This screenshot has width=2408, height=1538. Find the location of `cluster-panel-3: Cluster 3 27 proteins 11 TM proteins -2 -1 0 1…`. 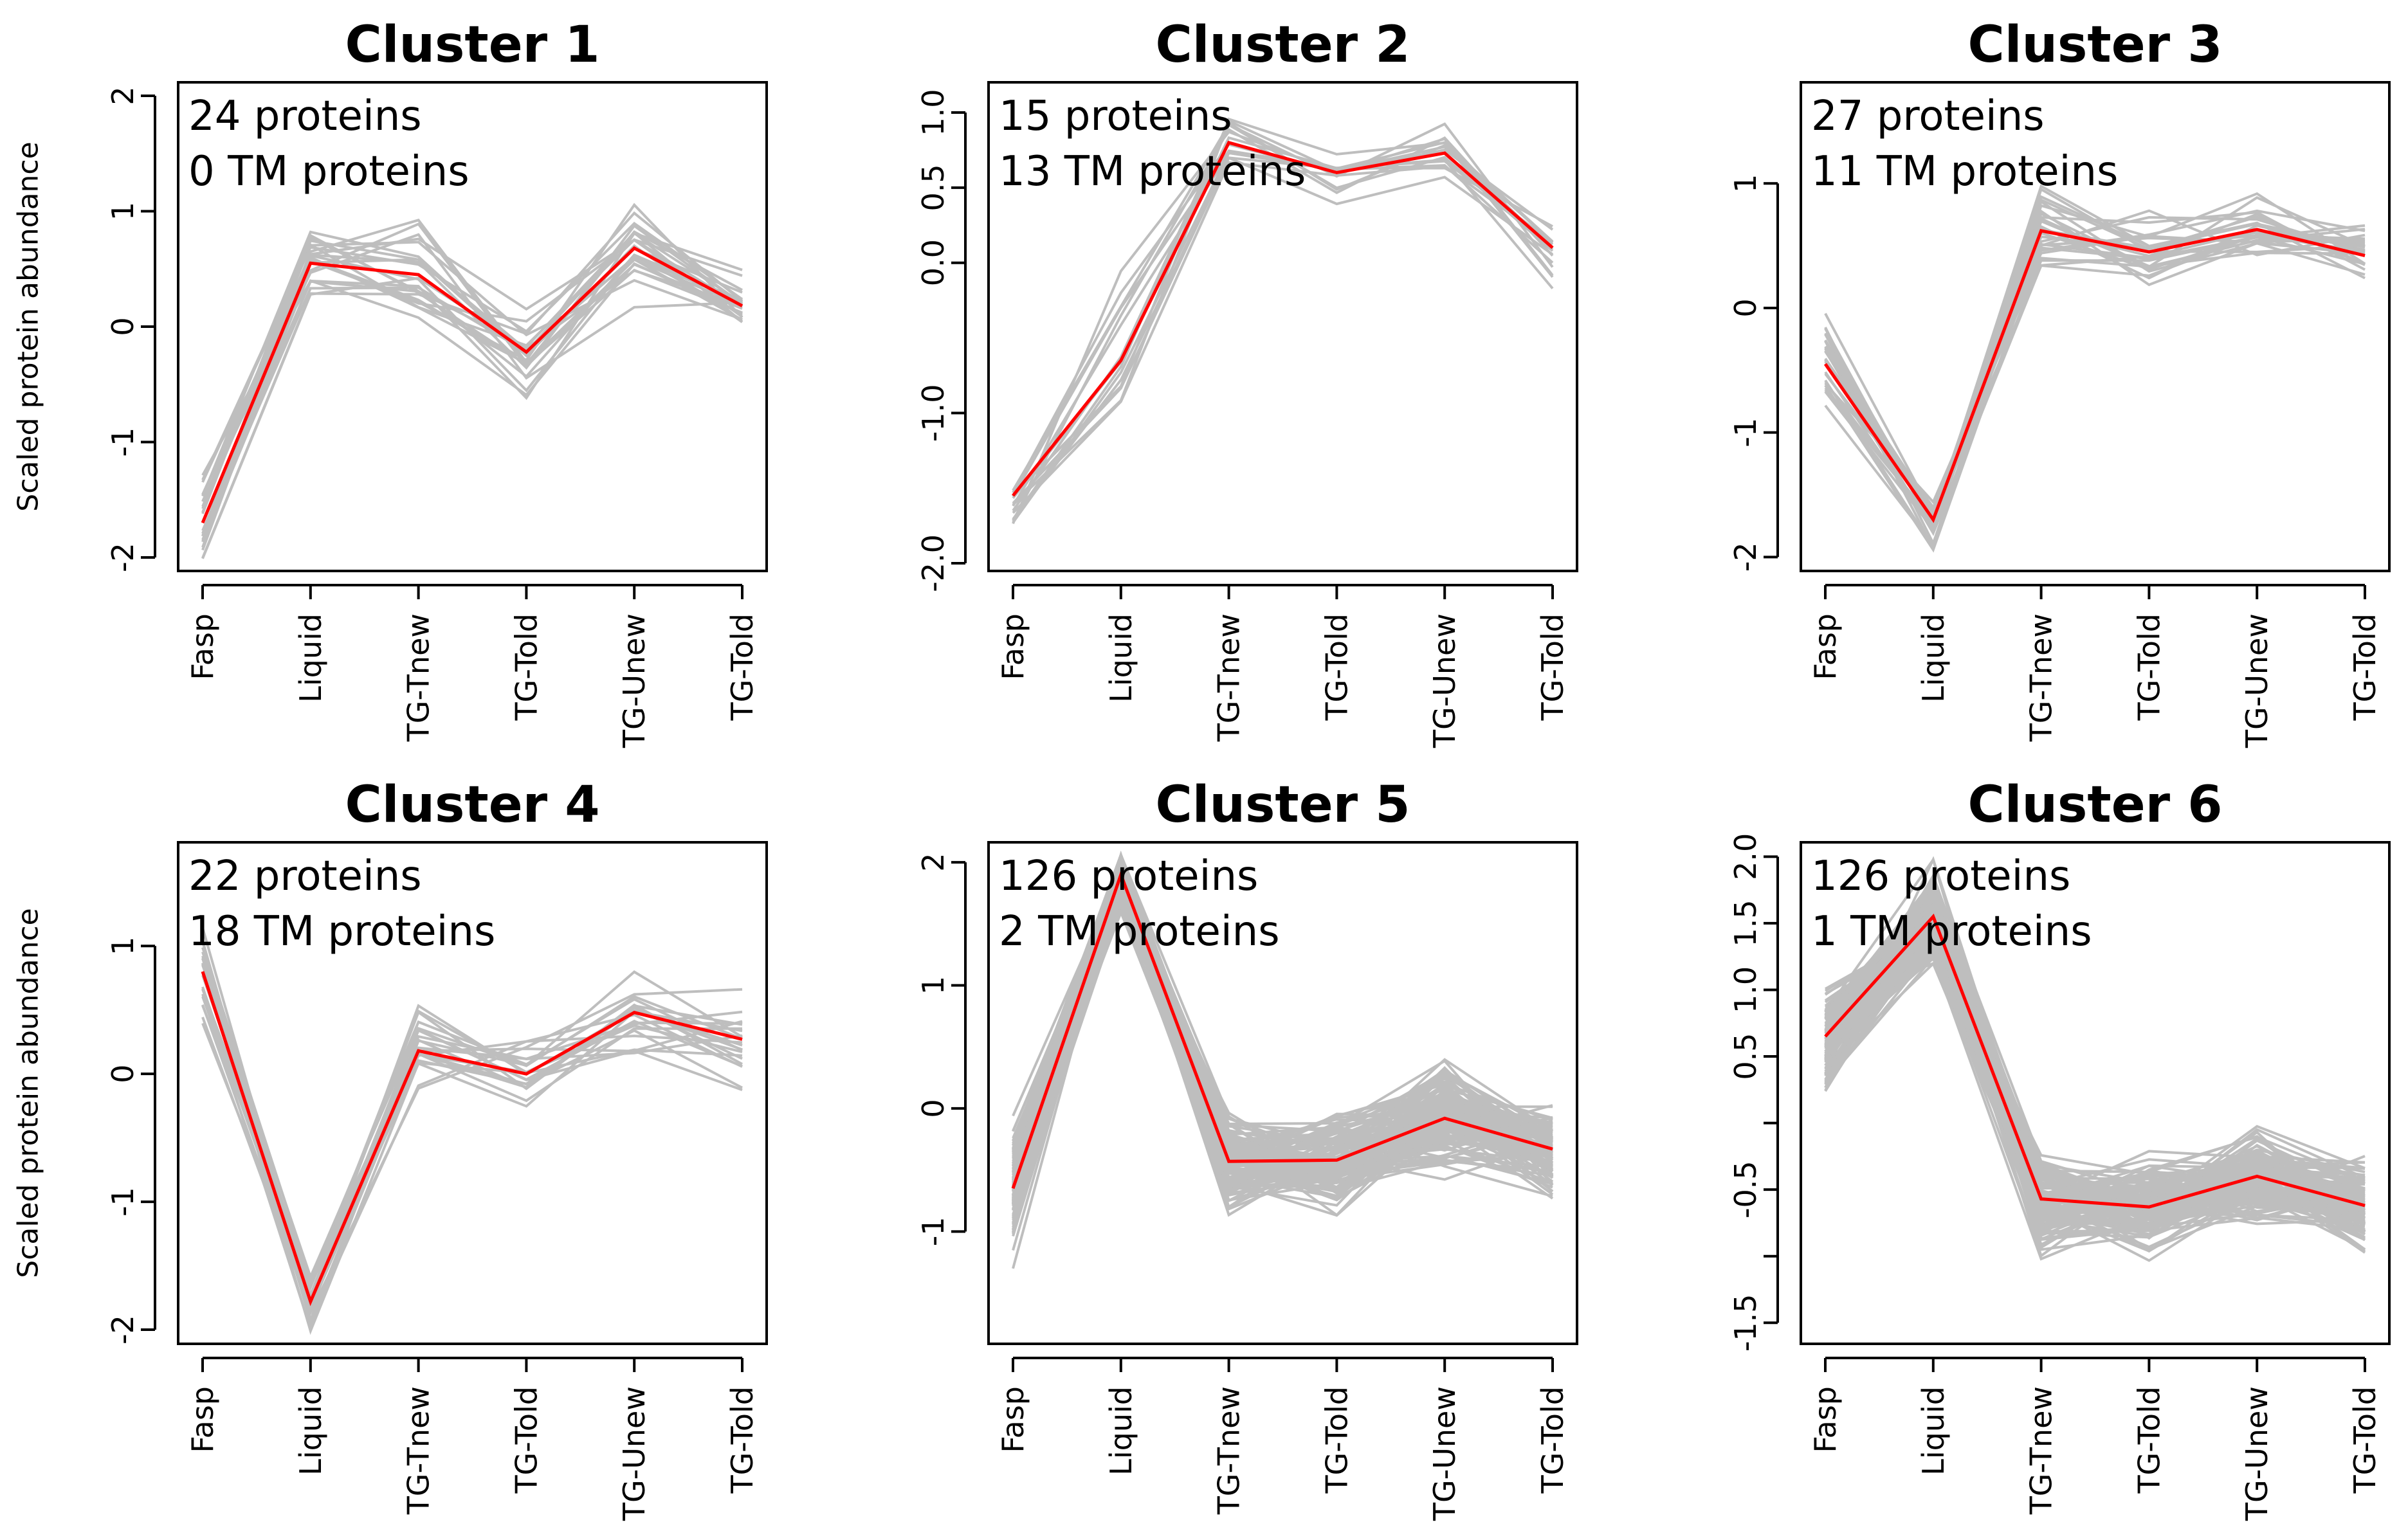

cluster-panel-3: Cluster 3 27 proteins 11 TM proteins -2 -1 0 1… is located at coordinates (2059, 382).